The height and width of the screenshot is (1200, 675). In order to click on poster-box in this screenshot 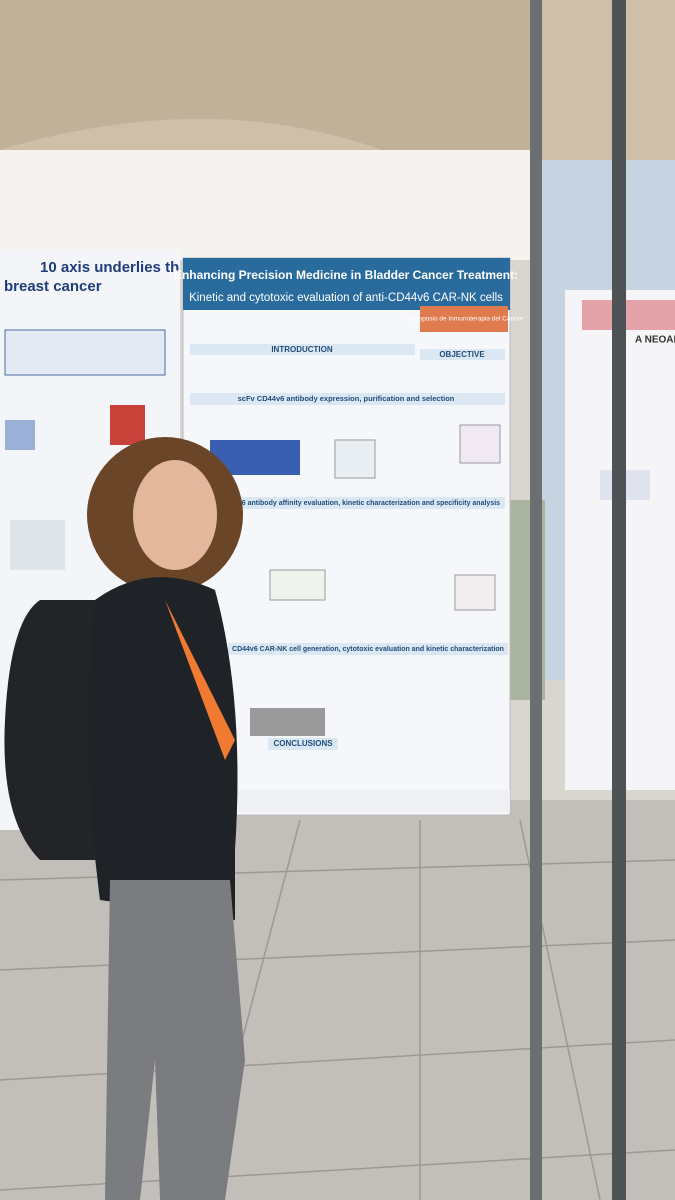, I will do `click(85, 352)`.